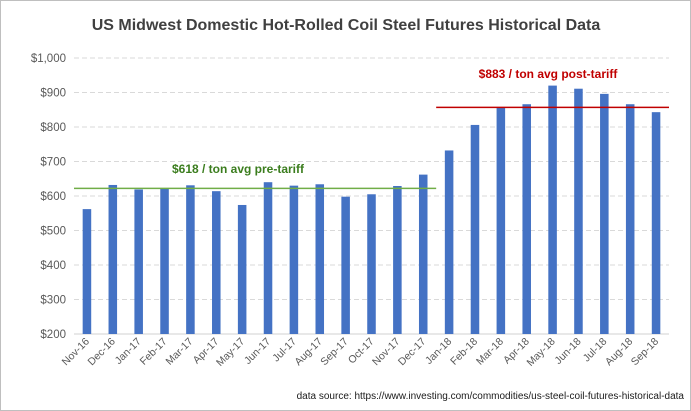 The width and height of the screenshot is (691, 411). I want to click on y-tick-label: $200, so click(53, 335).